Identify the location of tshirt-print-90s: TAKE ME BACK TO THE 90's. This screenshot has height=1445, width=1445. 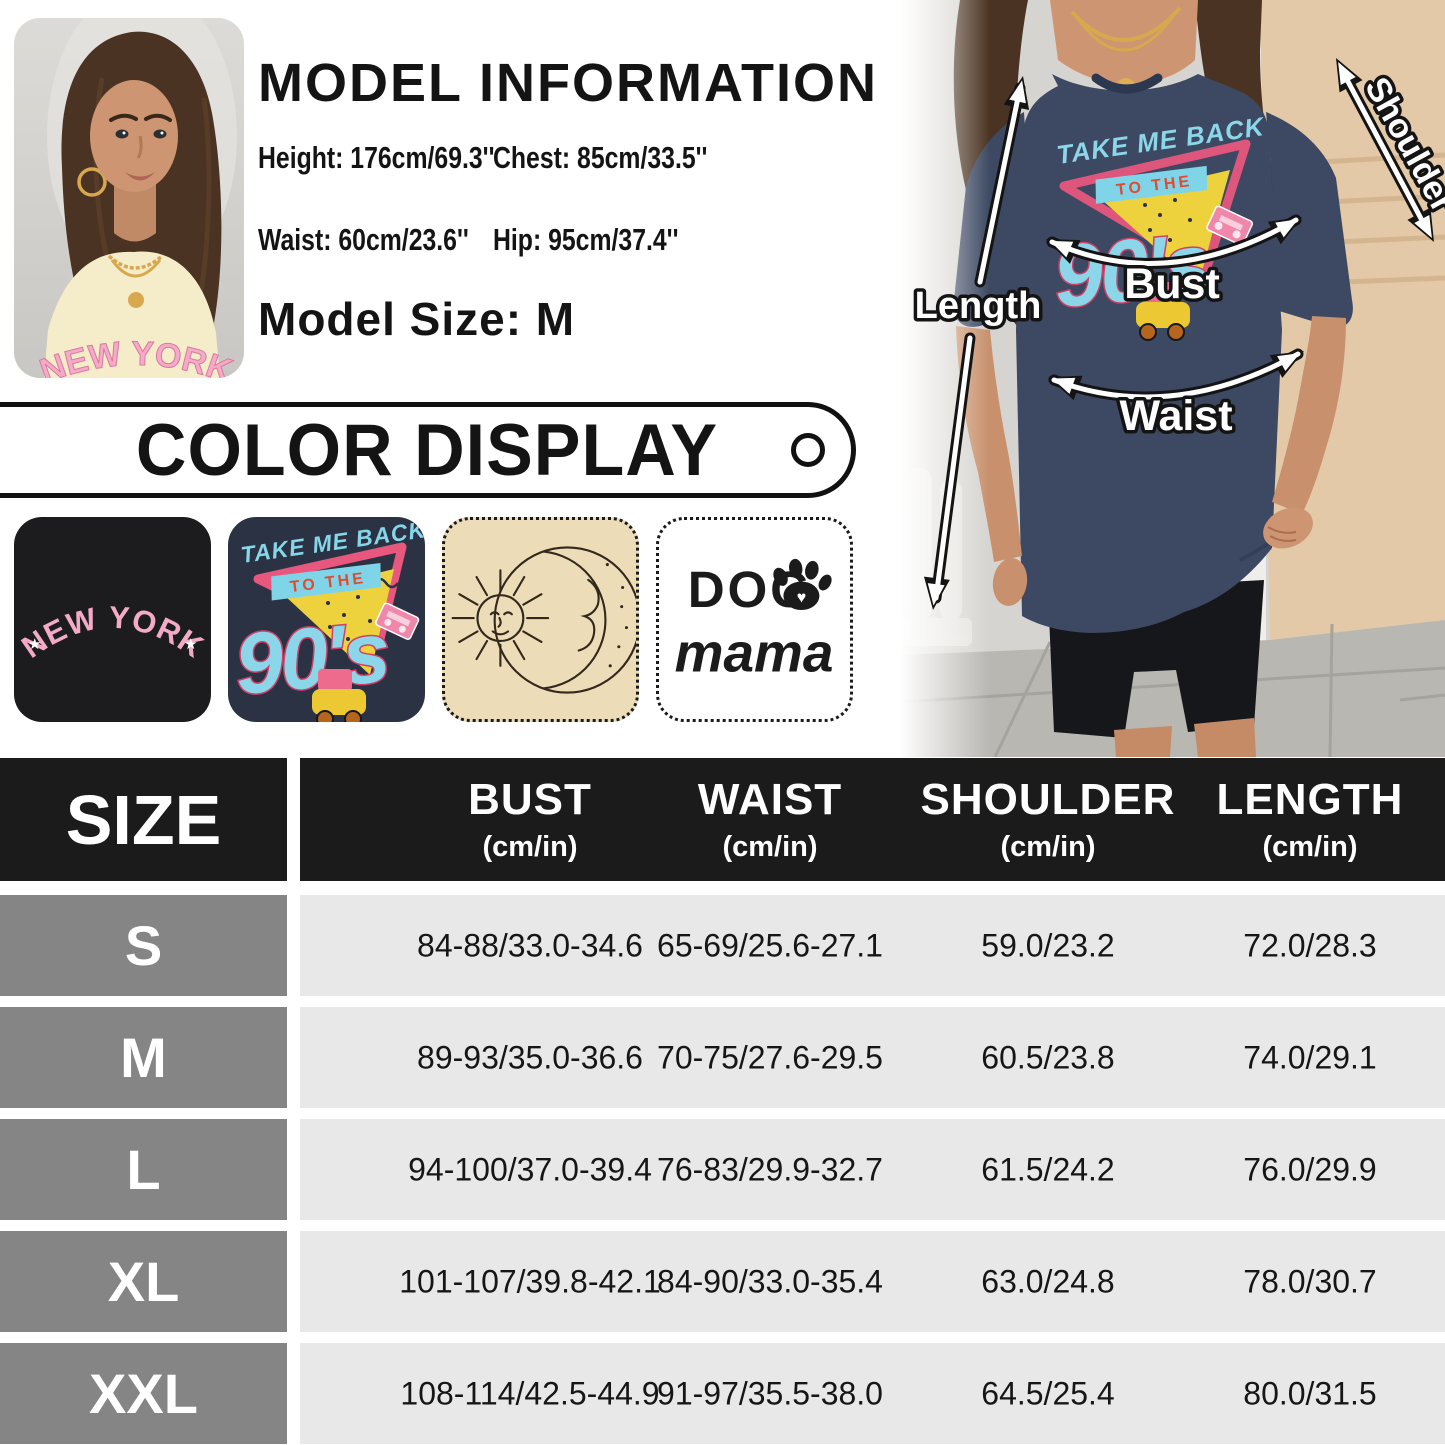
(1157, 226).